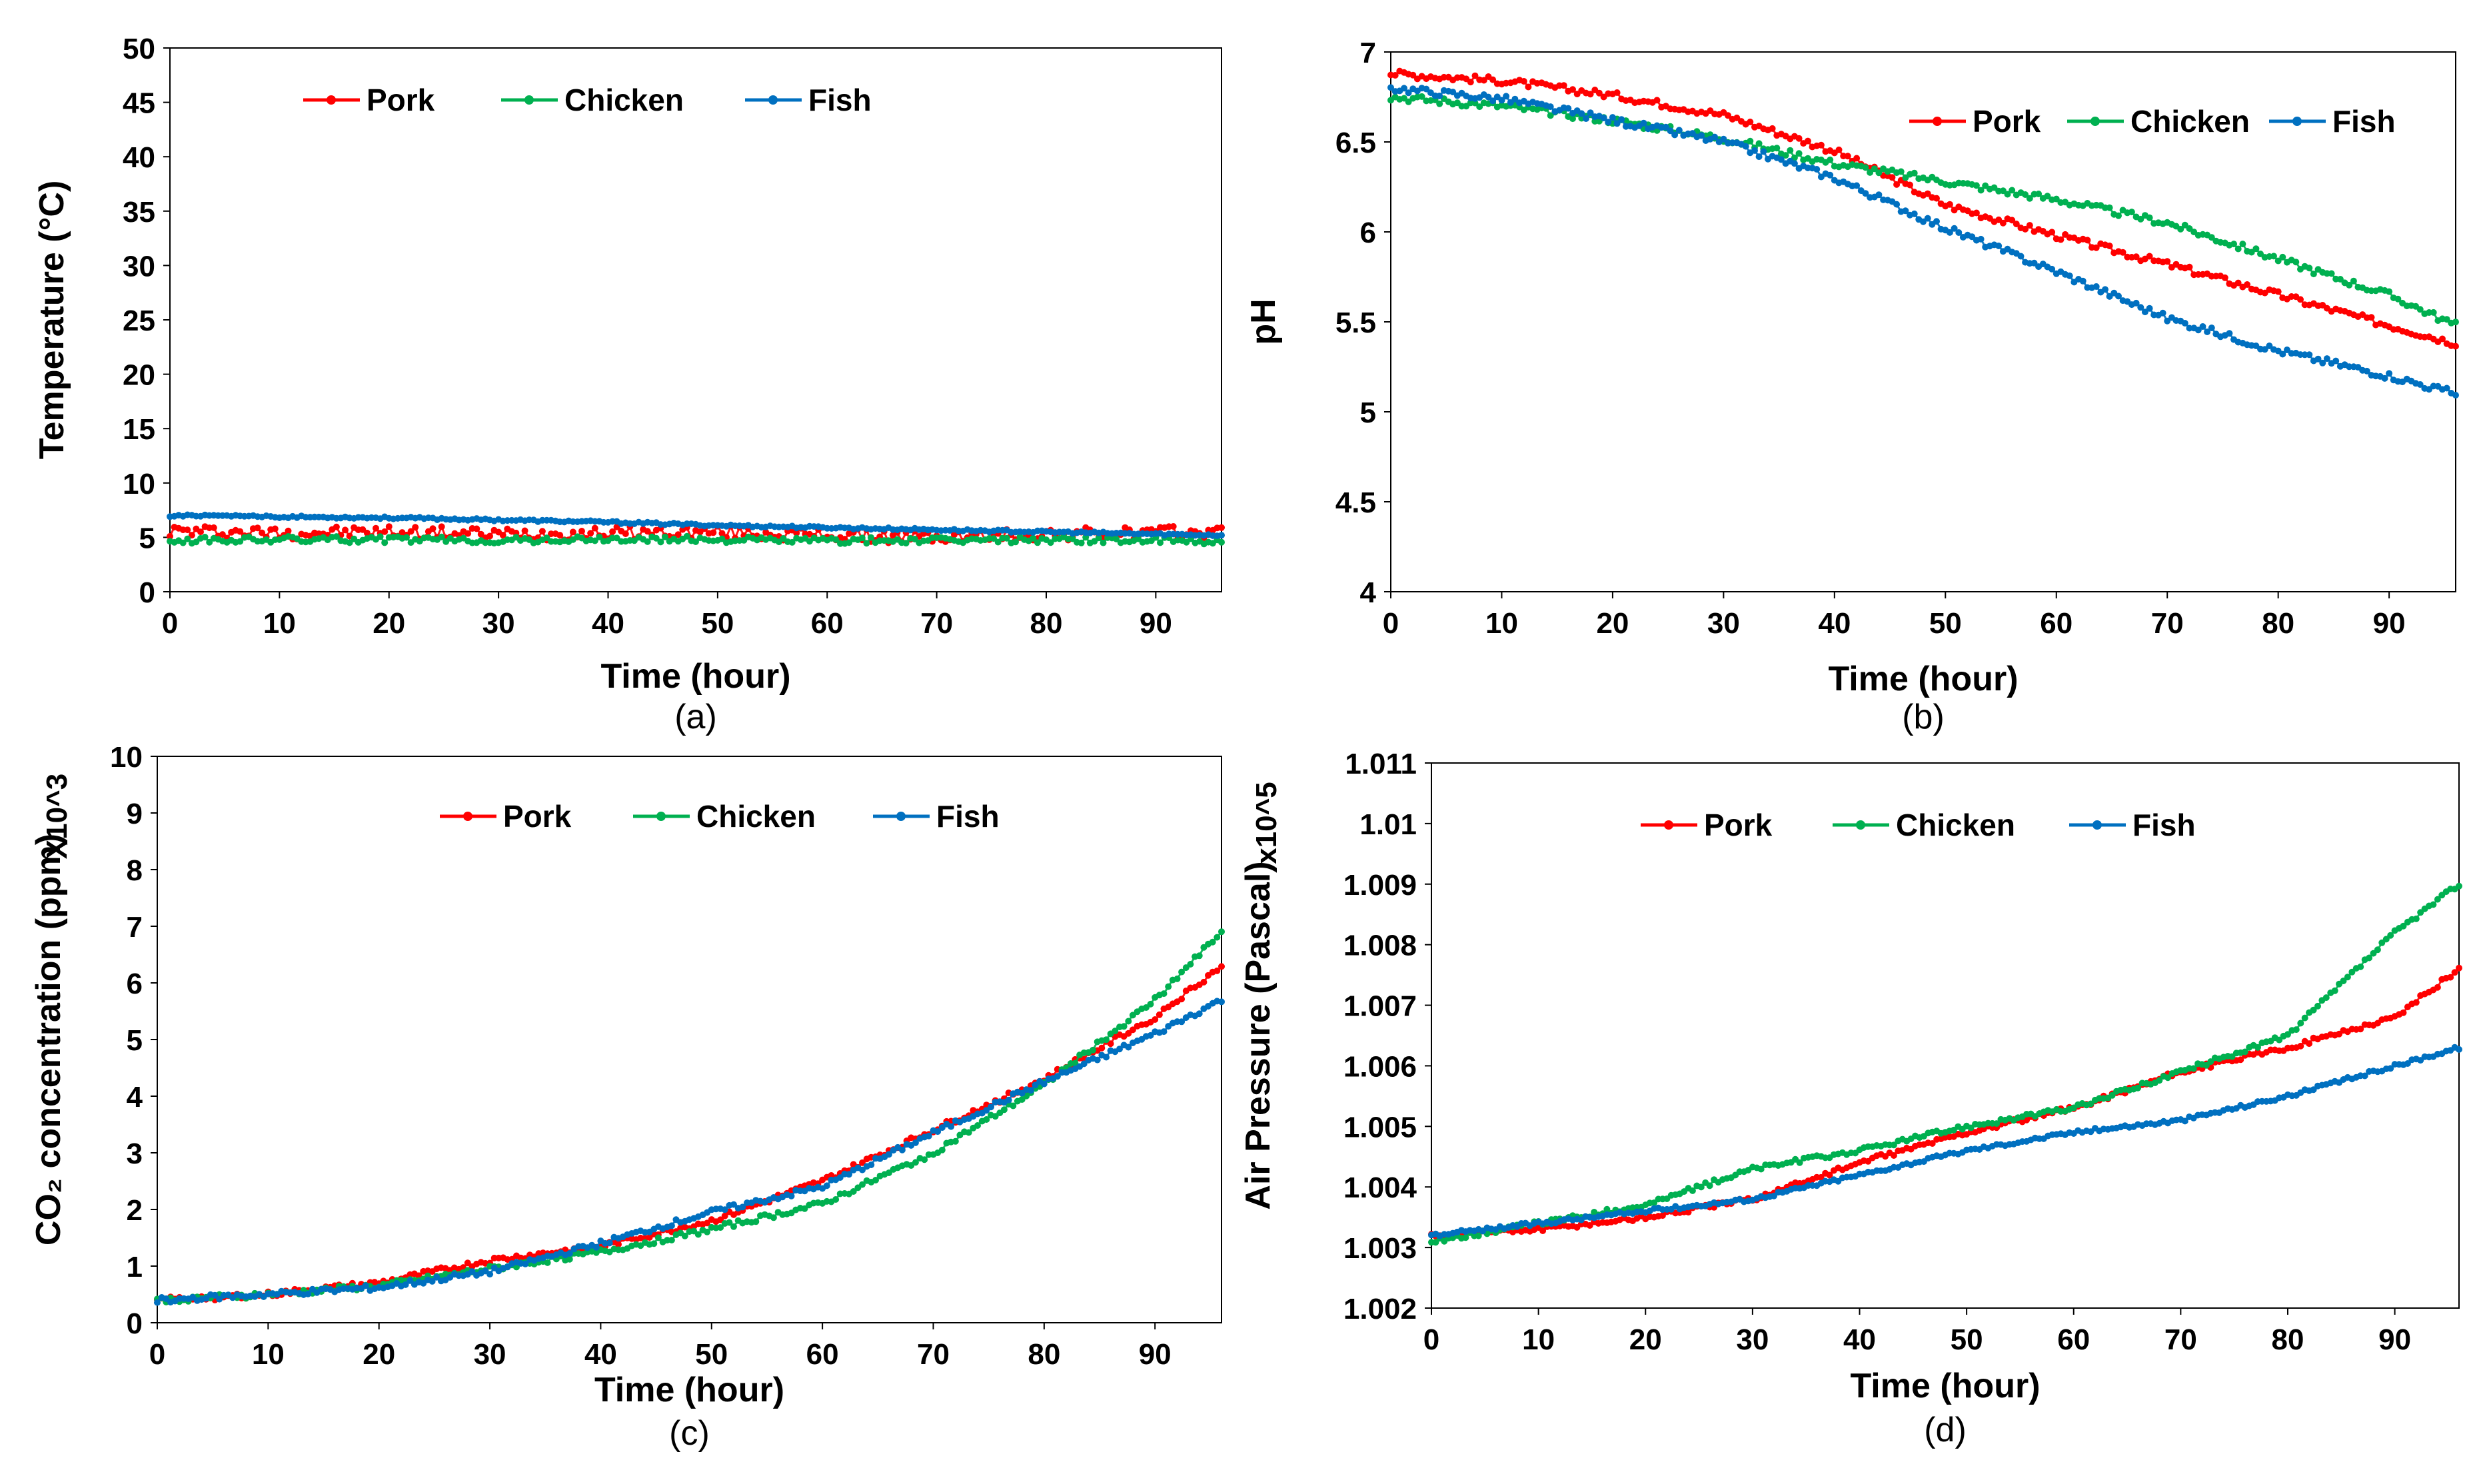 Image resolution: width=2485 pixels, height=1484 pixels. Describe the element at coordinates (1923, 679) in the screenshot. I see `x-axis-label: Time (hour)` at that location.